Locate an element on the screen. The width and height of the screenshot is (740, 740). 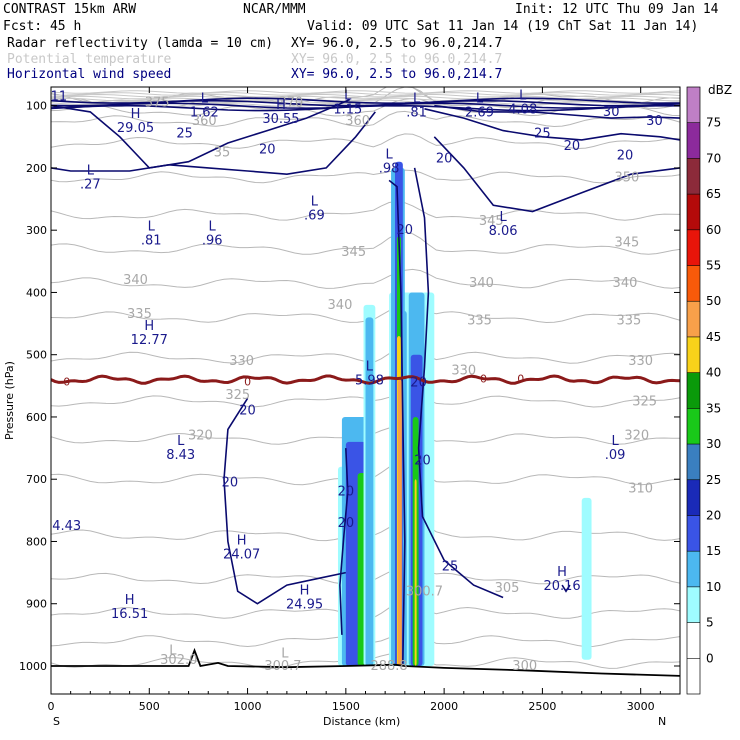
y-tick-label: 800 is located at coordinates (36, 541).